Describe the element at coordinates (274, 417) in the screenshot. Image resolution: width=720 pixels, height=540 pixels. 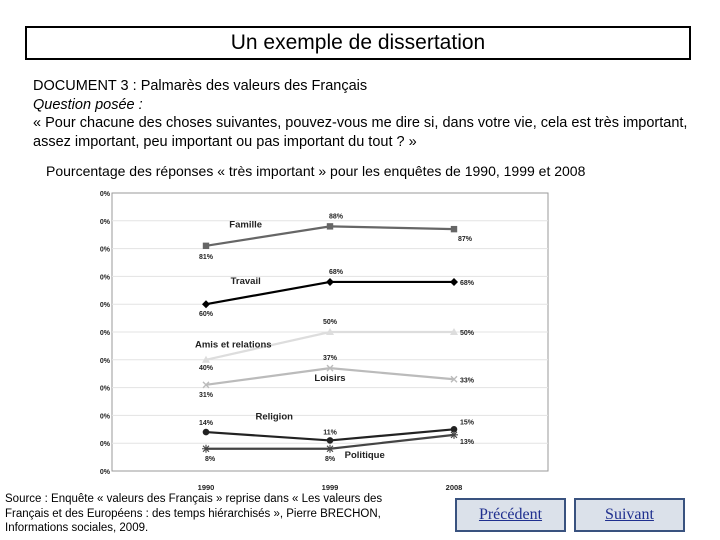
I see `series-name-label: Religion` at that location.